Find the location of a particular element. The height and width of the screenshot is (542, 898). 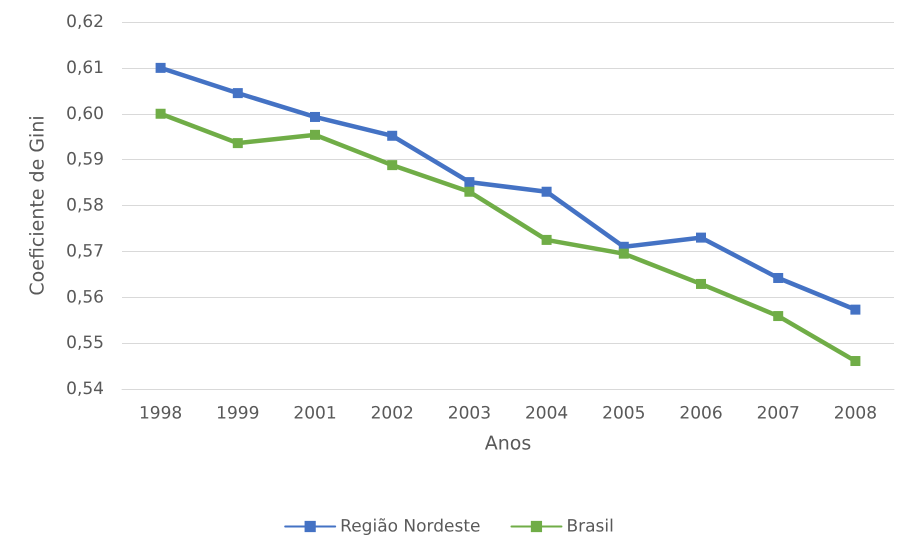

y-axis-title: Coeficiente de Gini is located at coordinates (37, 205).